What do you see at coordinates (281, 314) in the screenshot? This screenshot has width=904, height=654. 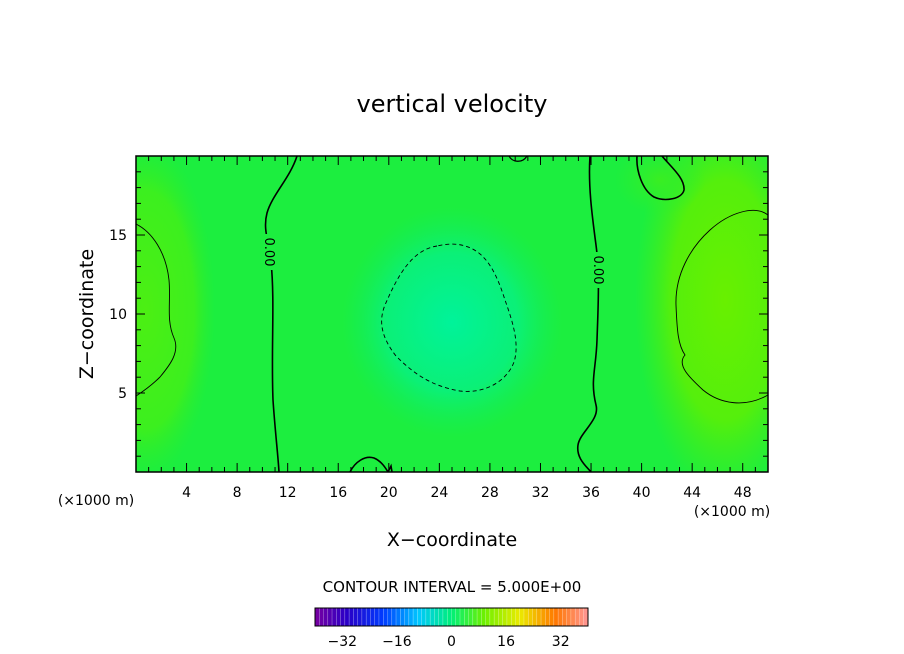 I see `contour-zero-left` at bounding box center [281, 314].